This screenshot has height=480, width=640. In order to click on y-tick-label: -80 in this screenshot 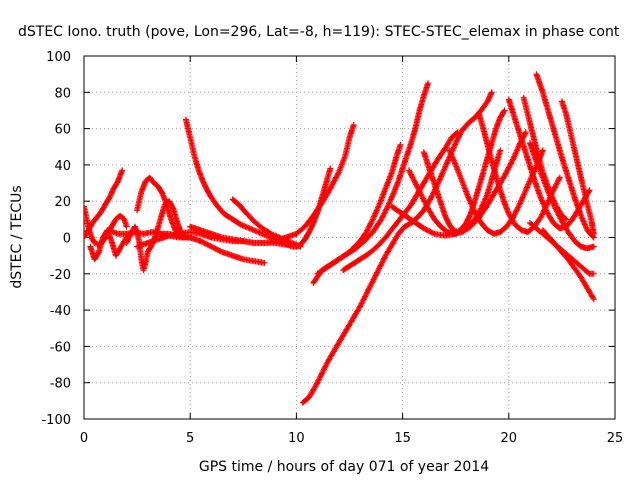, I will do `click(60, 384)`.